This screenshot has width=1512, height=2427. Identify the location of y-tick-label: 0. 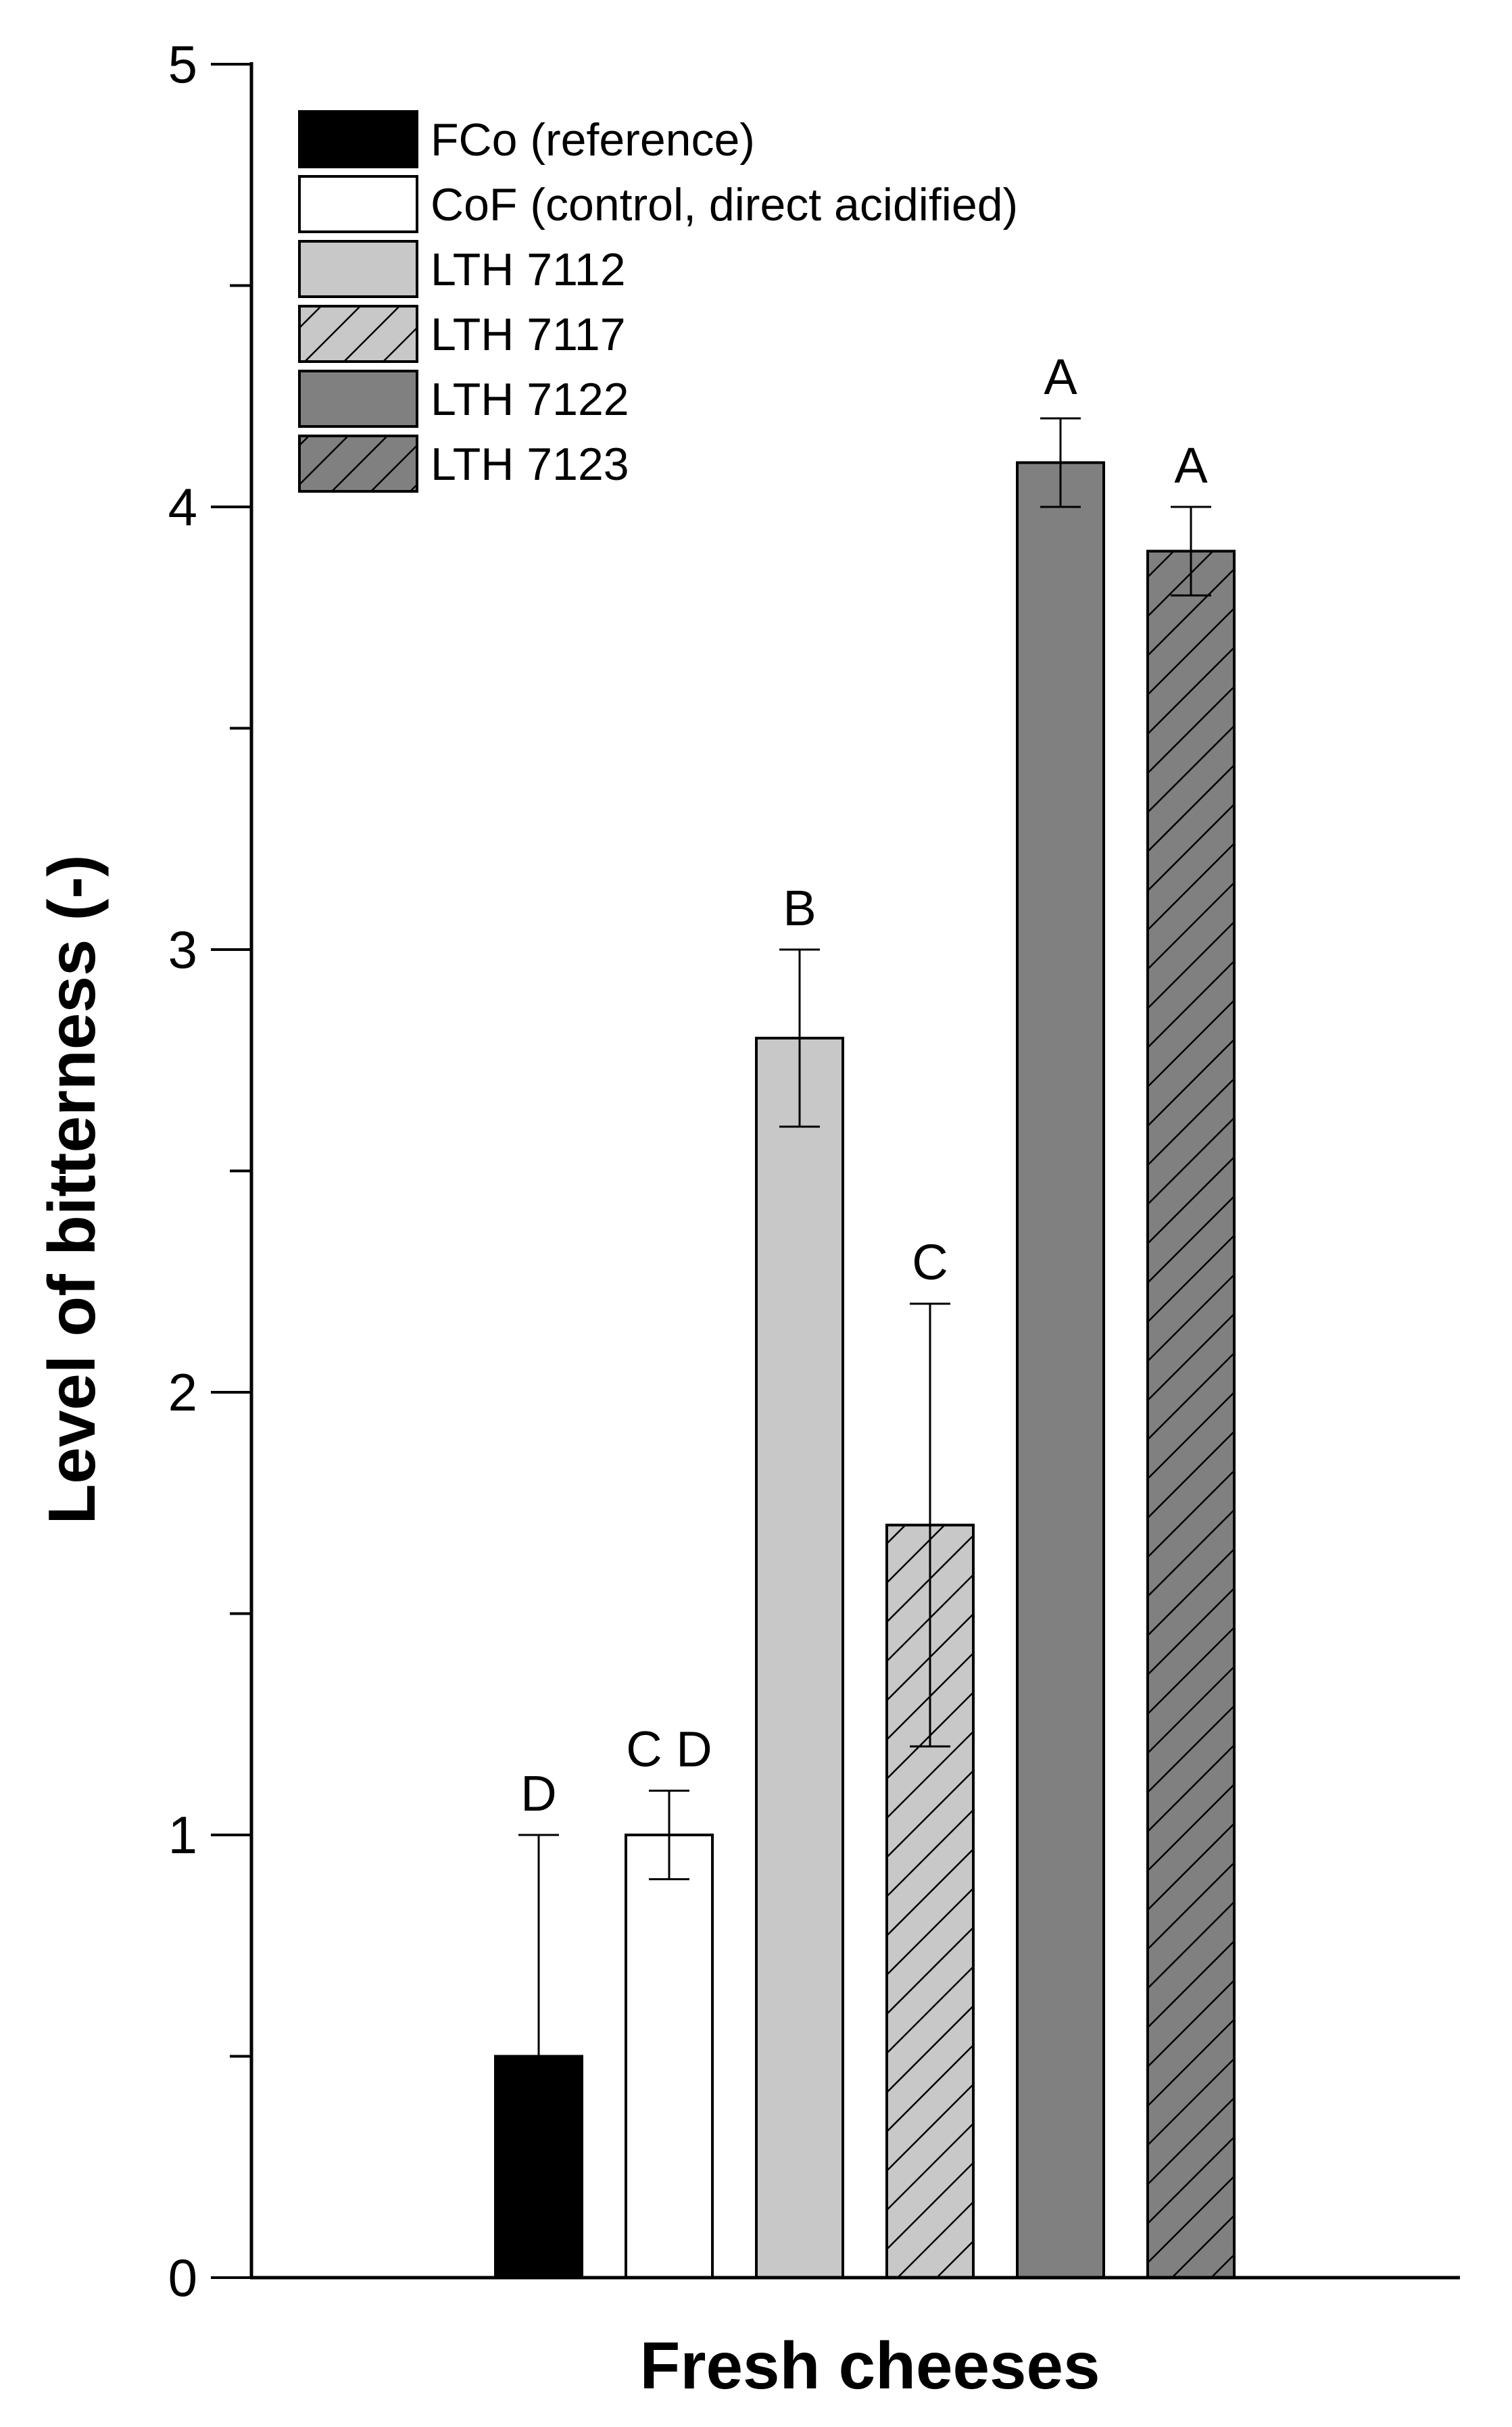
(182, 2277).